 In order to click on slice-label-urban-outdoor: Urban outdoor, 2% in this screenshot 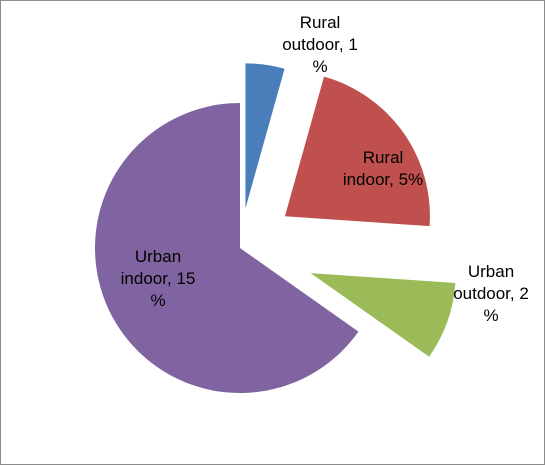, I will do `click(491, 293)`.